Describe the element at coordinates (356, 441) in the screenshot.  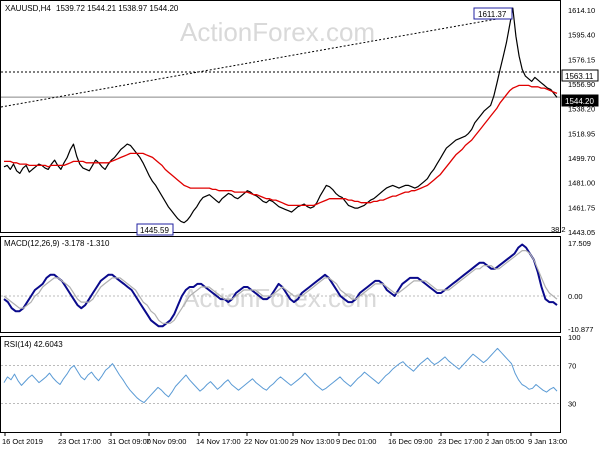
I see `x-tick-label: 9 Dec 01:00` at that location.